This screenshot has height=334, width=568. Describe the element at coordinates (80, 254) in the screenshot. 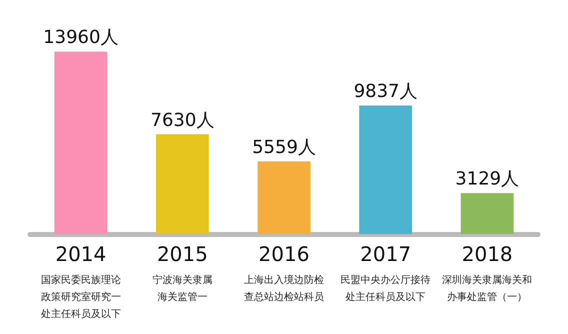

I see `x-tick-label: 2014` at that location.